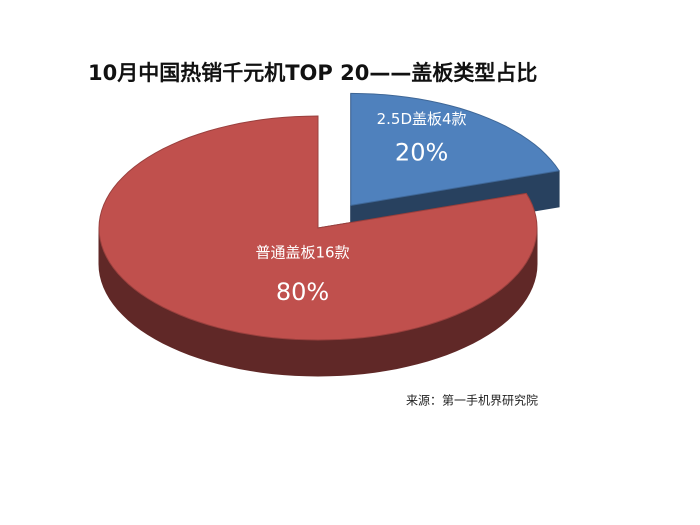  What do you see at coordinates (421, 153) in the screenshot?
I see `slice-value-label: 20%` at bounding box center [421, 153].